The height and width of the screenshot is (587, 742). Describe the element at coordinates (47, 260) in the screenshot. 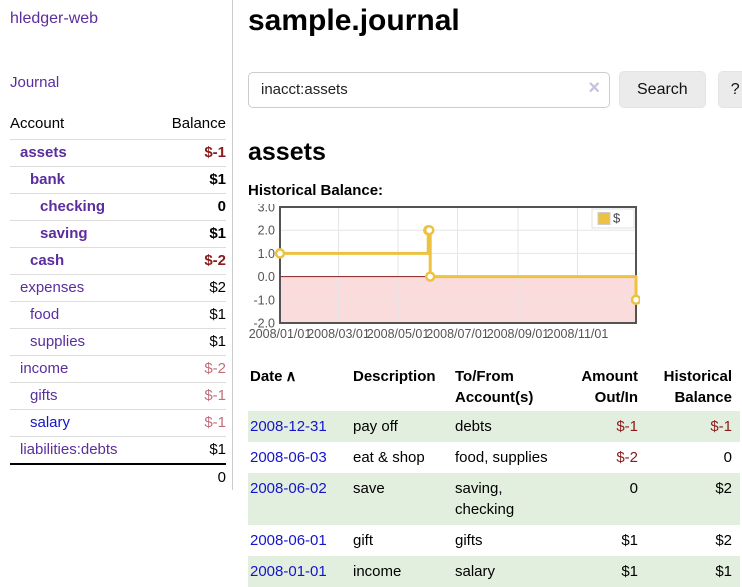

I see `account-link-cash: cash` at that location.